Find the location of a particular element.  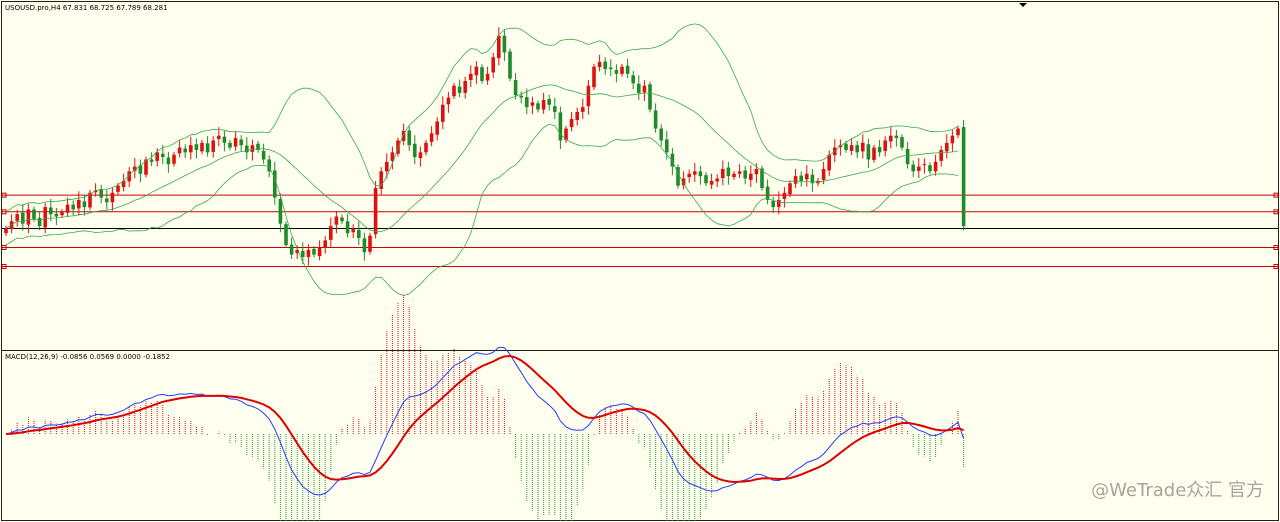

level-marker-left is located at coordinates (4, 247).